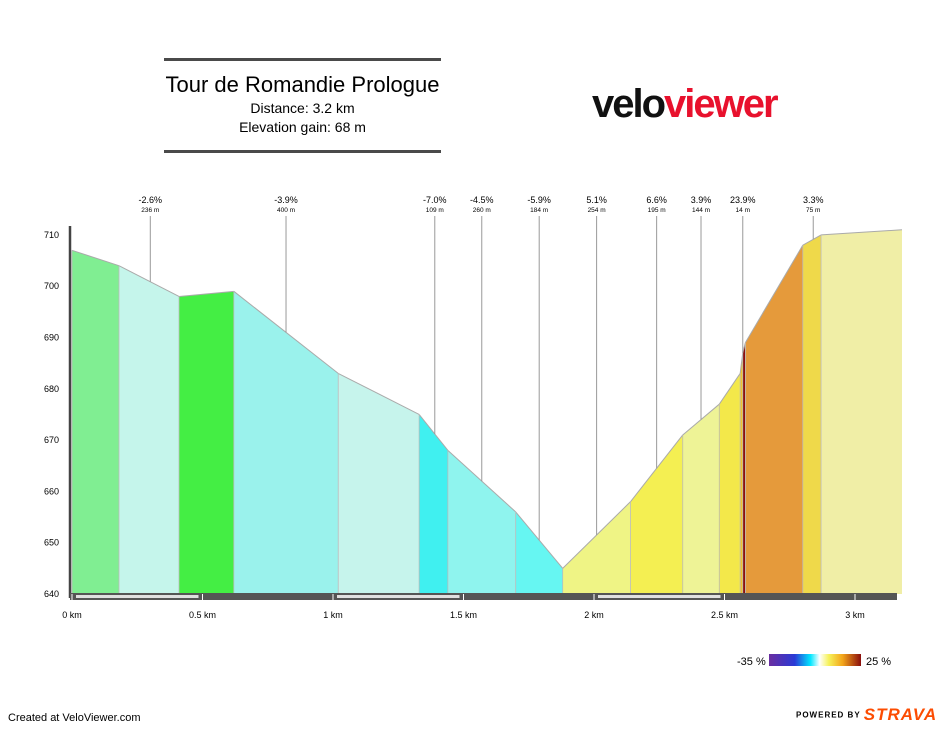 The width and height of the screenshot is (940, 730). Describe the element at coordinates (51, 491) in the screenshot. I see `y-tick-label: 660` at that location.